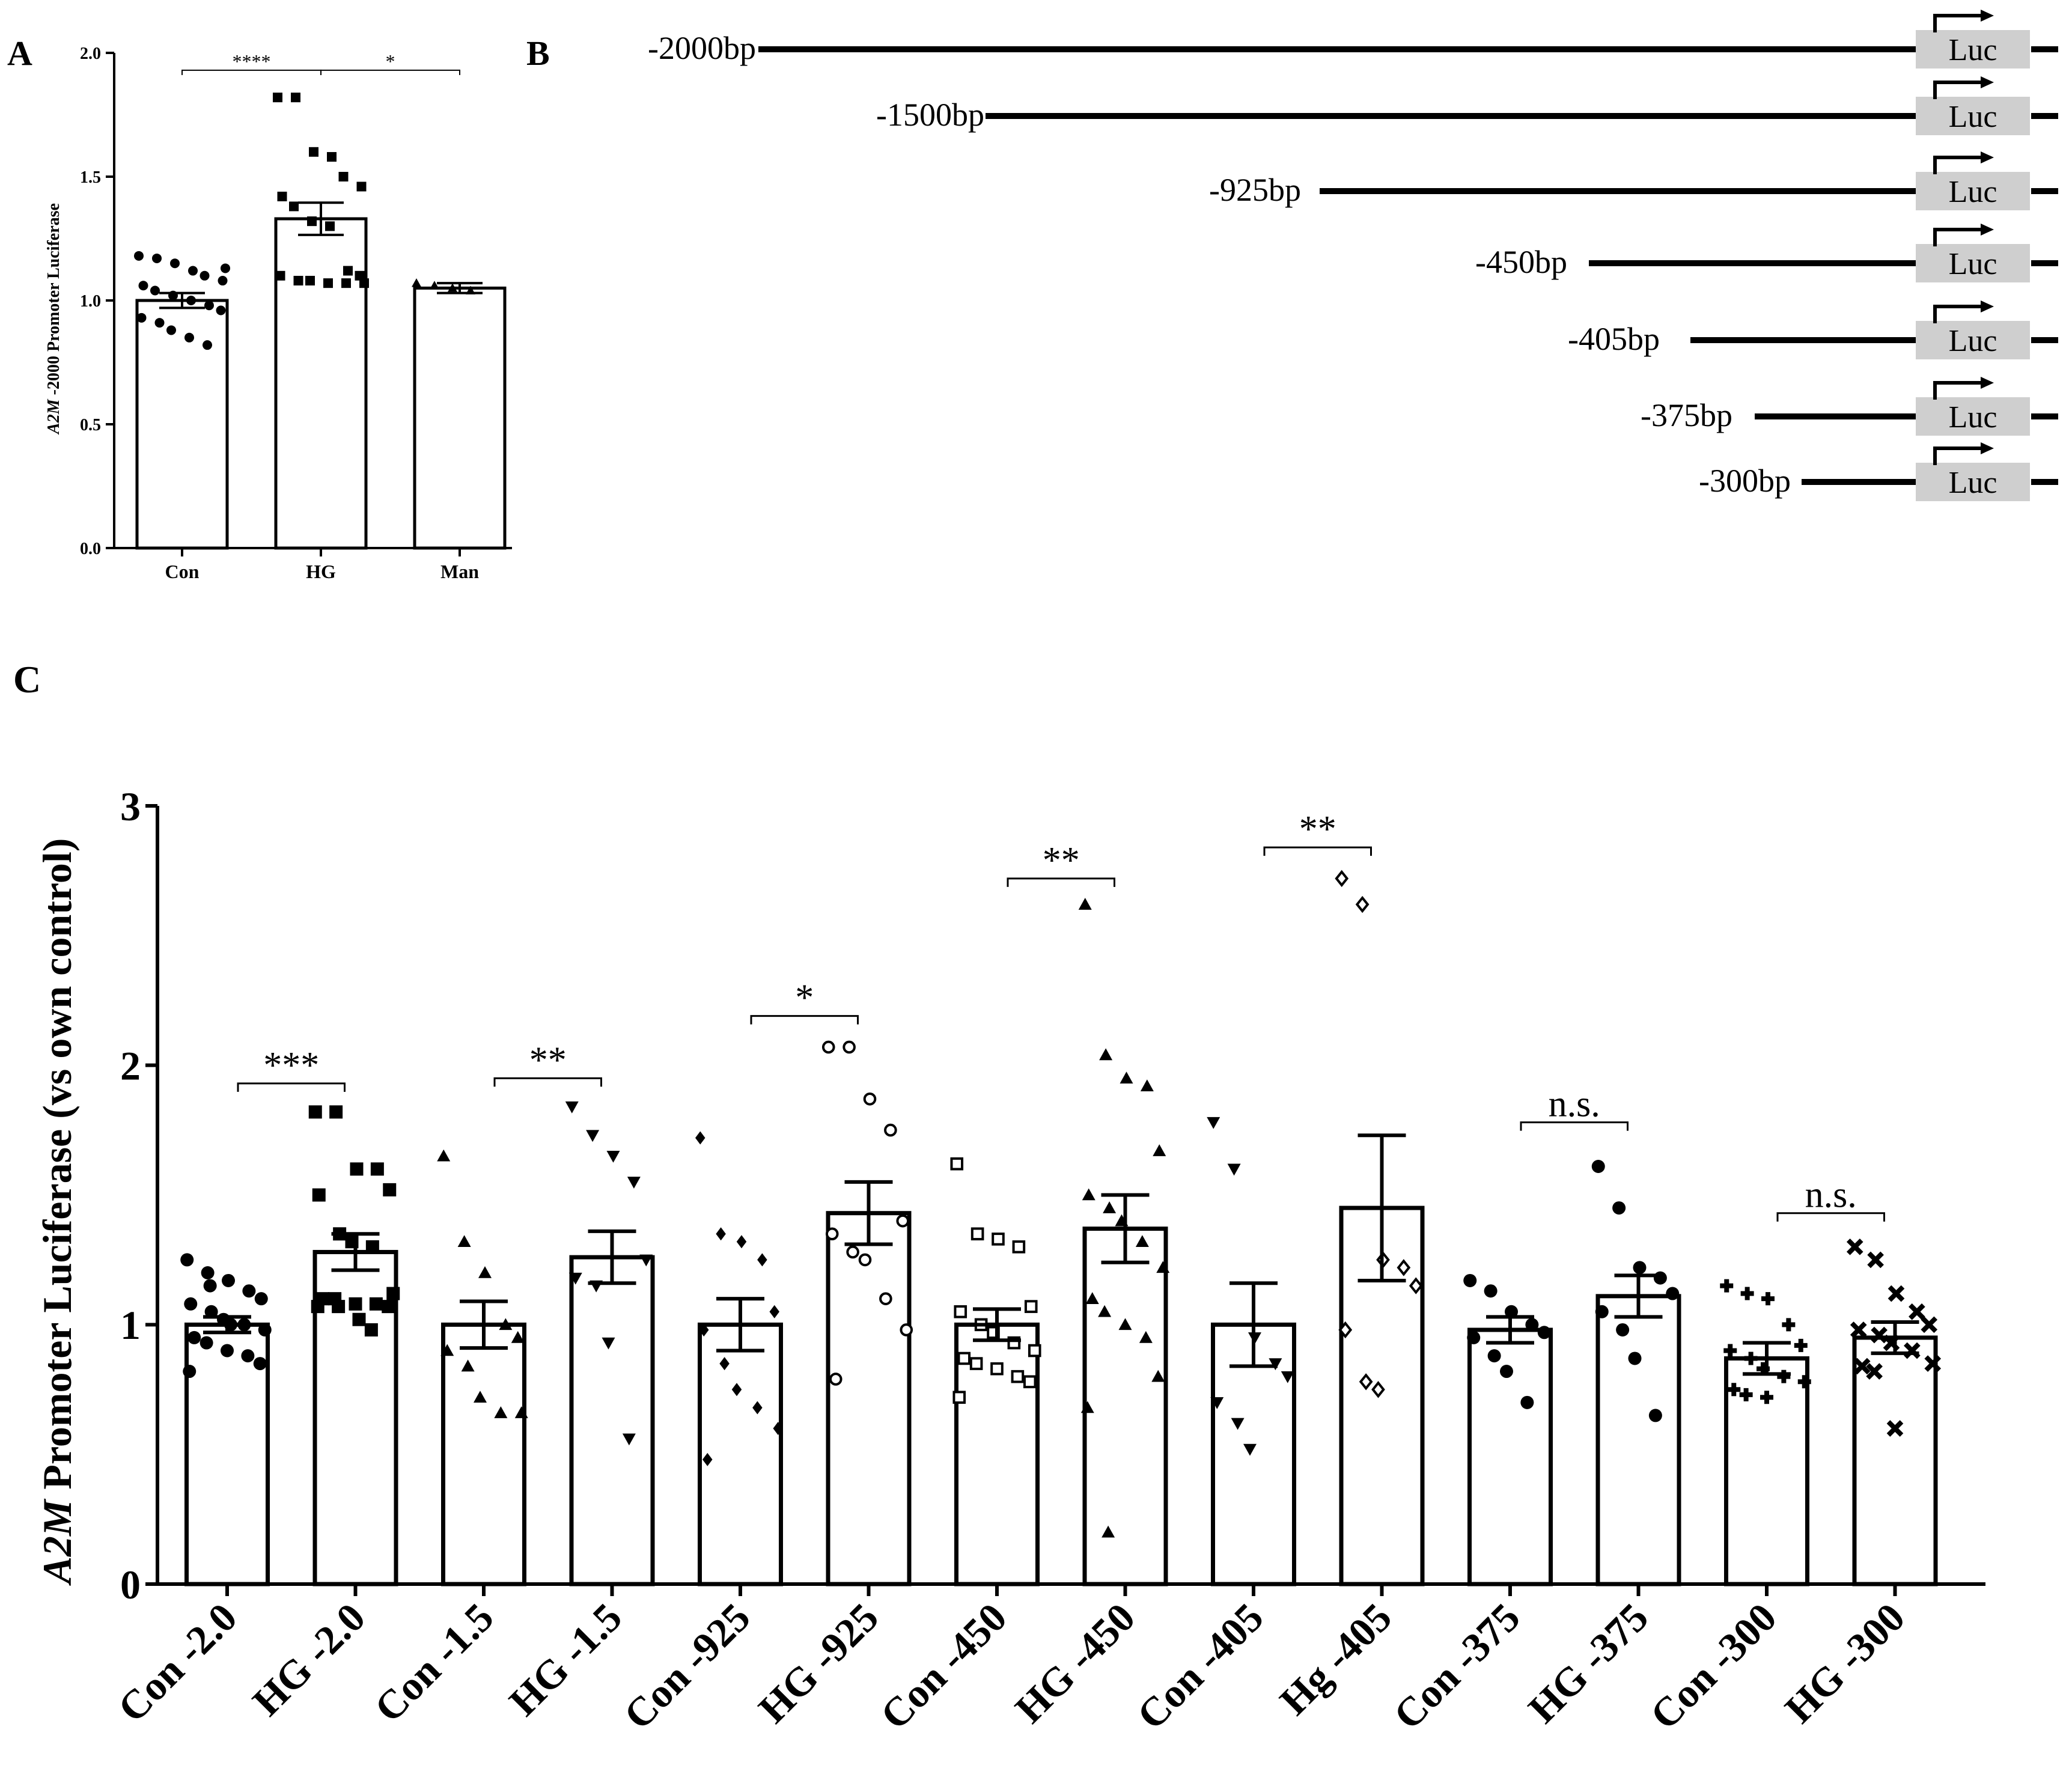  Describe the element at coordinates (182, 571) in the screenshot. I see `panel-a-x-tick-label: Con` at that location.